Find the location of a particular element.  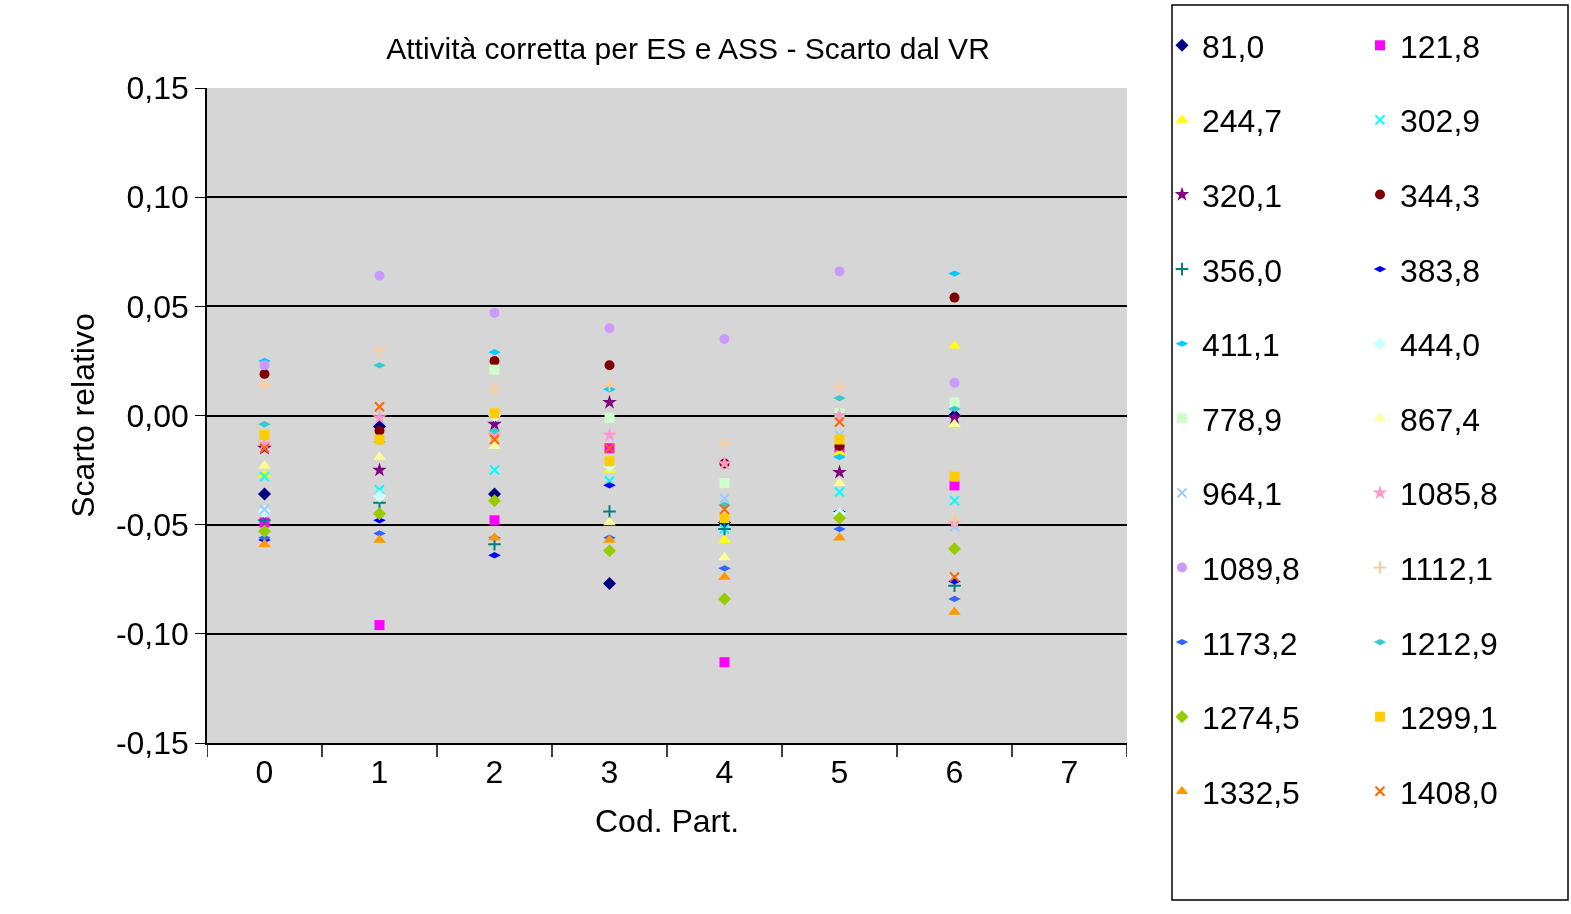

y-tick-label: 0,00 is located at coordinates (157, 415).